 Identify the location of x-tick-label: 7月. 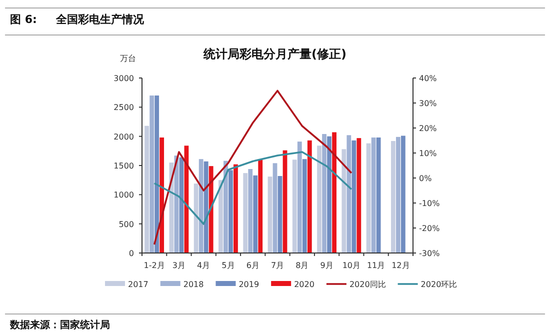
(277, 265).